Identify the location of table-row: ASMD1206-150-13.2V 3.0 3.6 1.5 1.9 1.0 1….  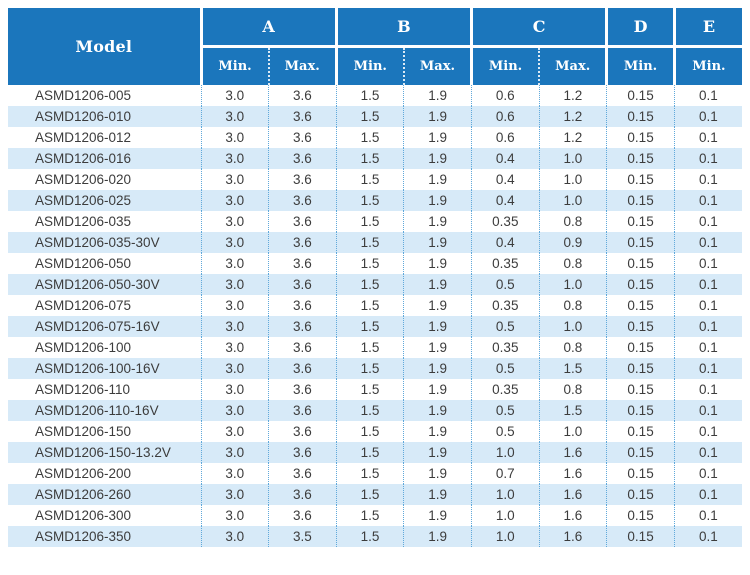
(375, 452).